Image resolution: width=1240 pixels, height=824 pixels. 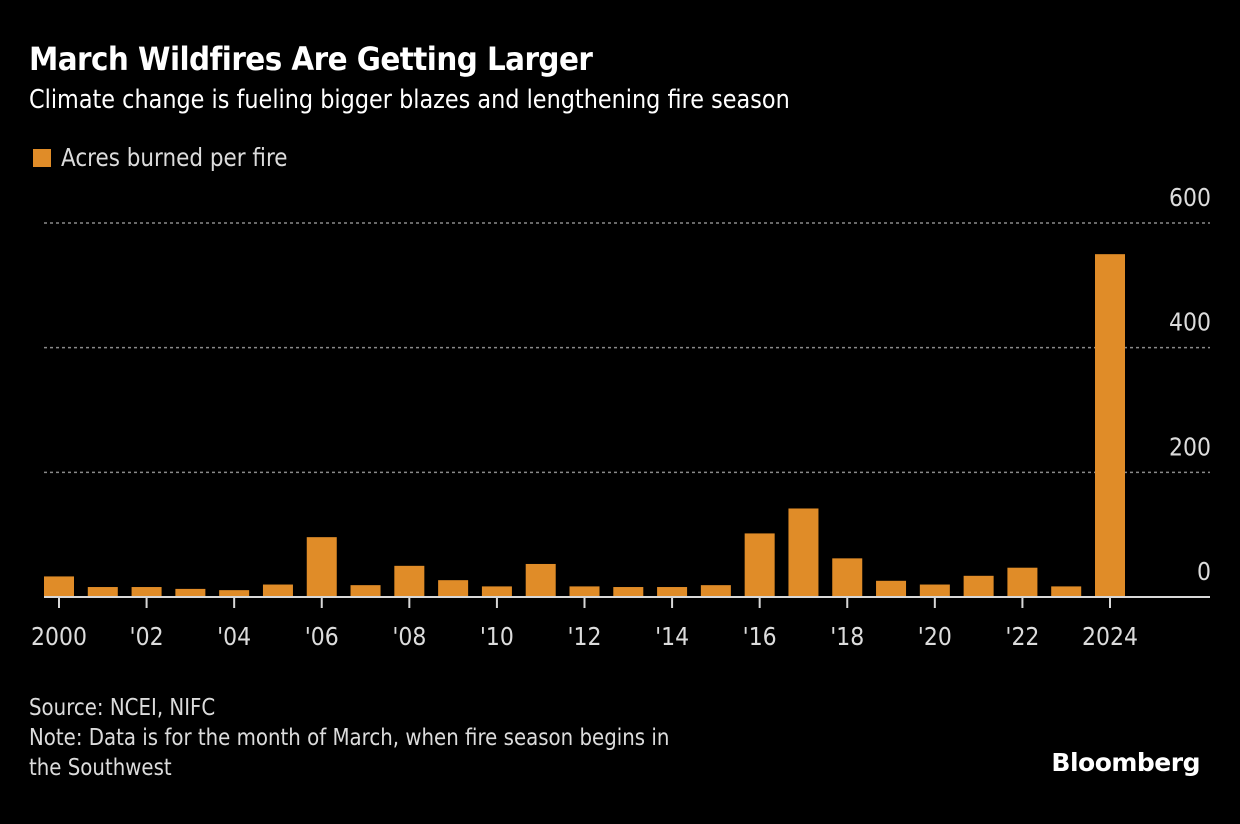 What do you see at coordinates (1110, 637) in the screenshot?
I see `x-tick-label: 2024` at bounding box center [1110, 637].